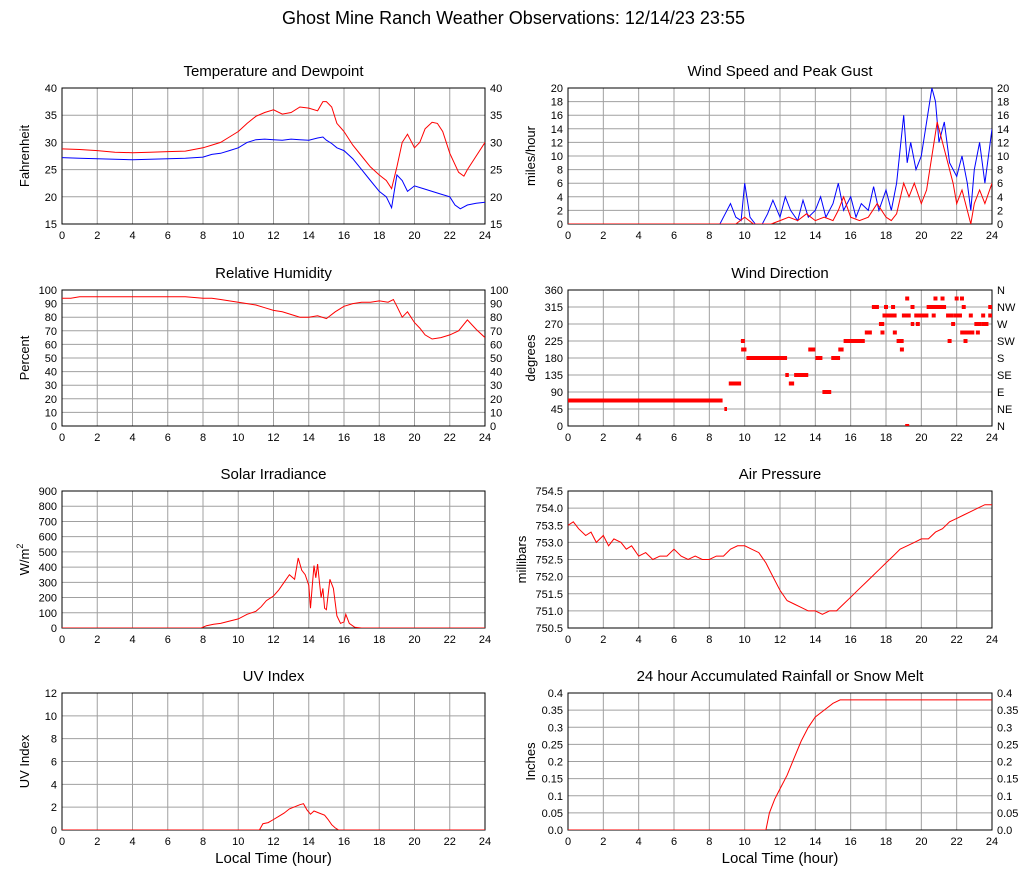  What do you see at coordinates (1003, 116) in the screenshot?
I see `y-right-tick-label: 16` at bounding box center [1003, 116].